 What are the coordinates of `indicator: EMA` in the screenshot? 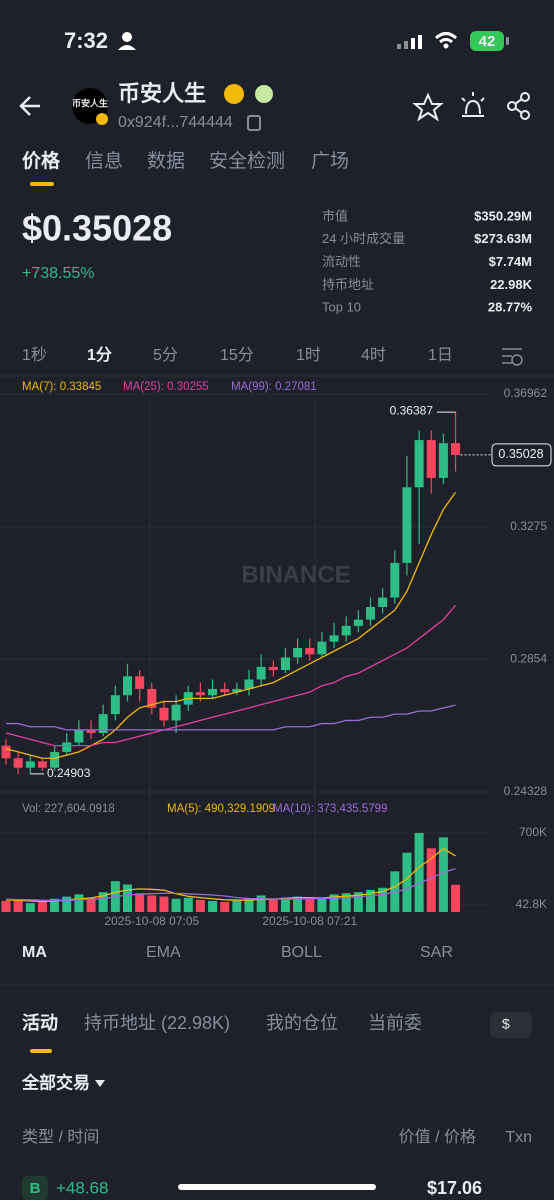 It's located at (163, 952).